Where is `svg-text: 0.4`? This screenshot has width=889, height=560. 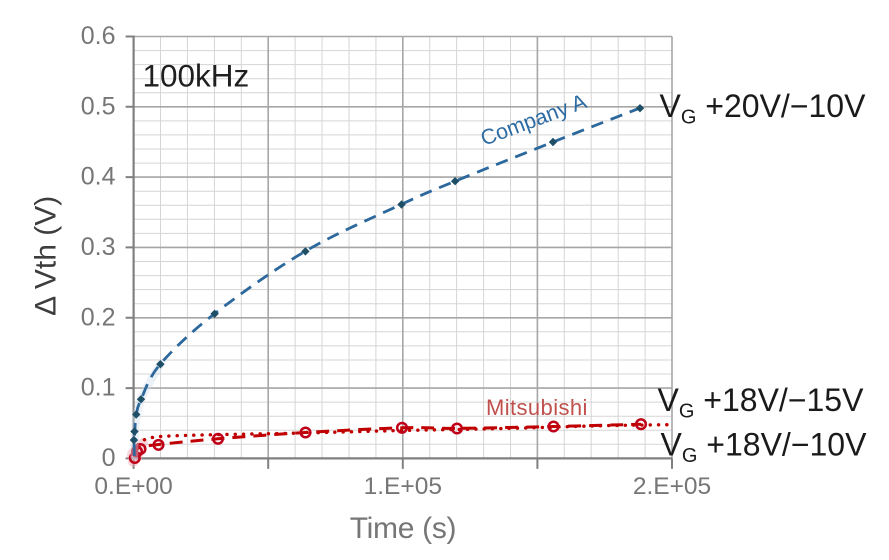
svg-text: 0.4 is located at coordinates (98, 177).